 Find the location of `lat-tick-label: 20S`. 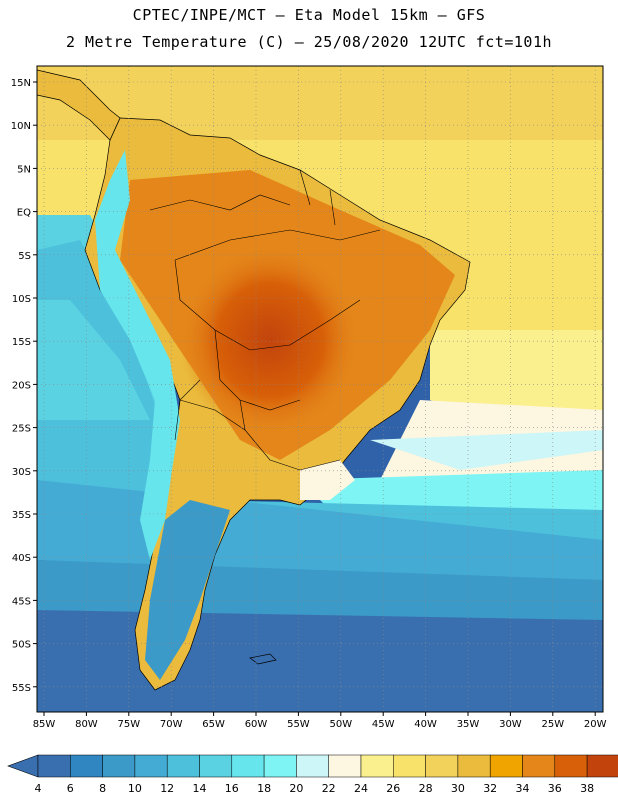

lat-tick-label: 20S is located at coordinates (21, 385).